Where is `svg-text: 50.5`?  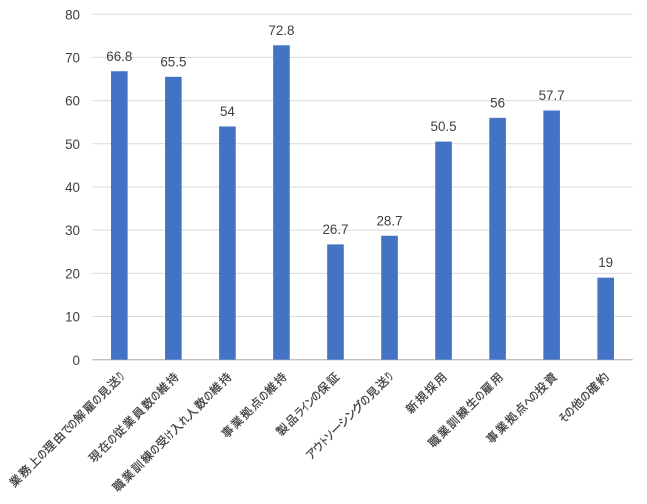 svg-text: 50.5 is located at coordinates (444, 126).